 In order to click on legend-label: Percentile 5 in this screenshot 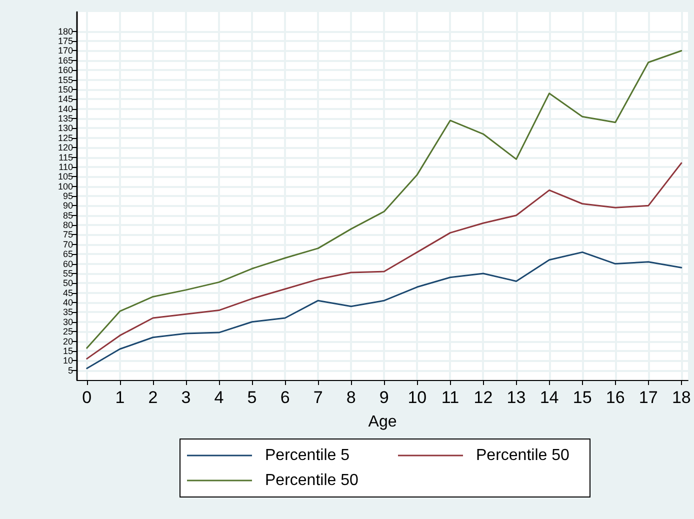, I will do `click(307, 455)`.